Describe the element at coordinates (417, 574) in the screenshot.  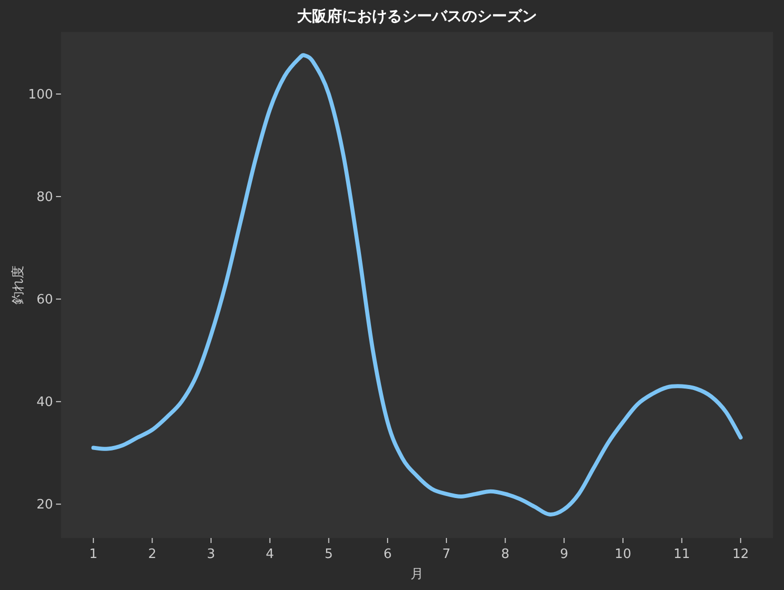
I see `x-axis-title: 月` at that location.